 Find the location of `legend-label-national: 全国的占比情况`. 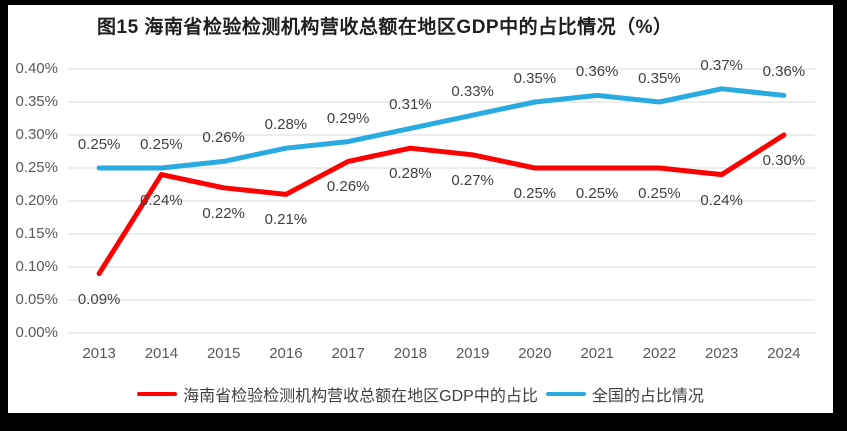

legend-label-national: 全国的占比情况 is located at coordinates (647, 396).